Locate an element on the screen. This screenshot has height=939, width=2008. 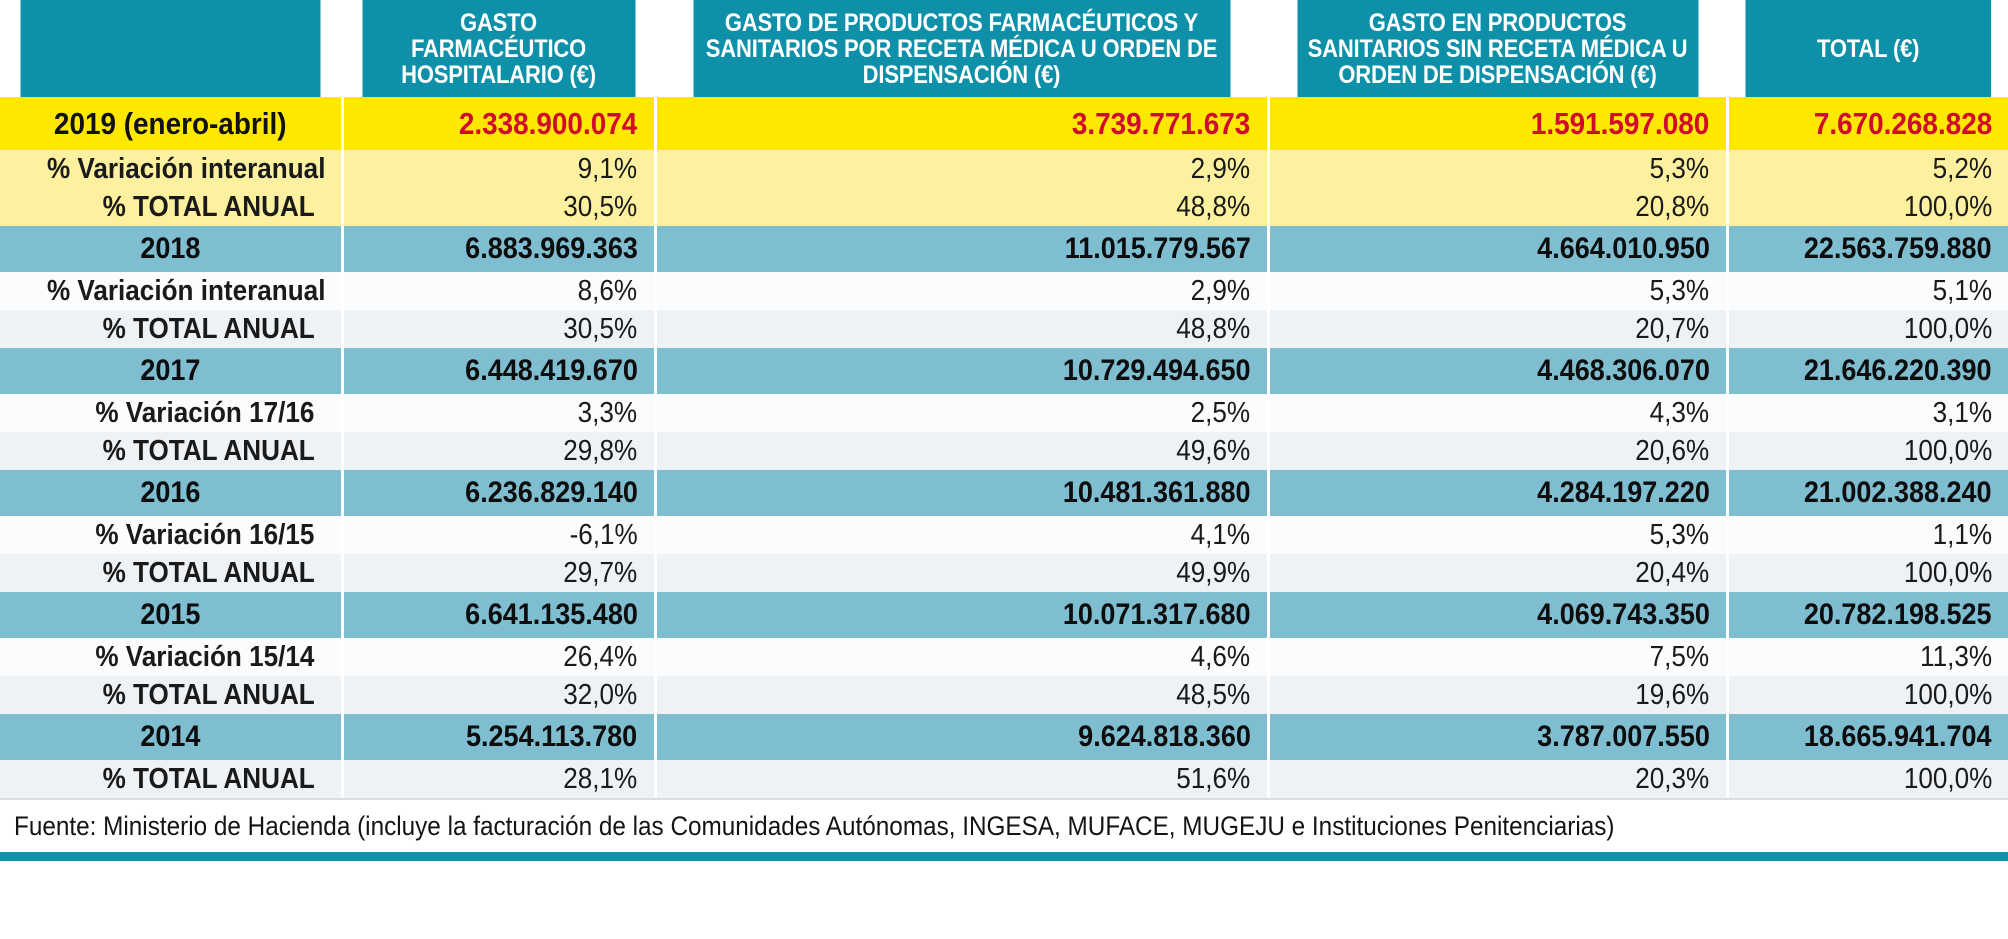
data-cell-text: 2.338.900.074 is located at coordinates (548, 123).